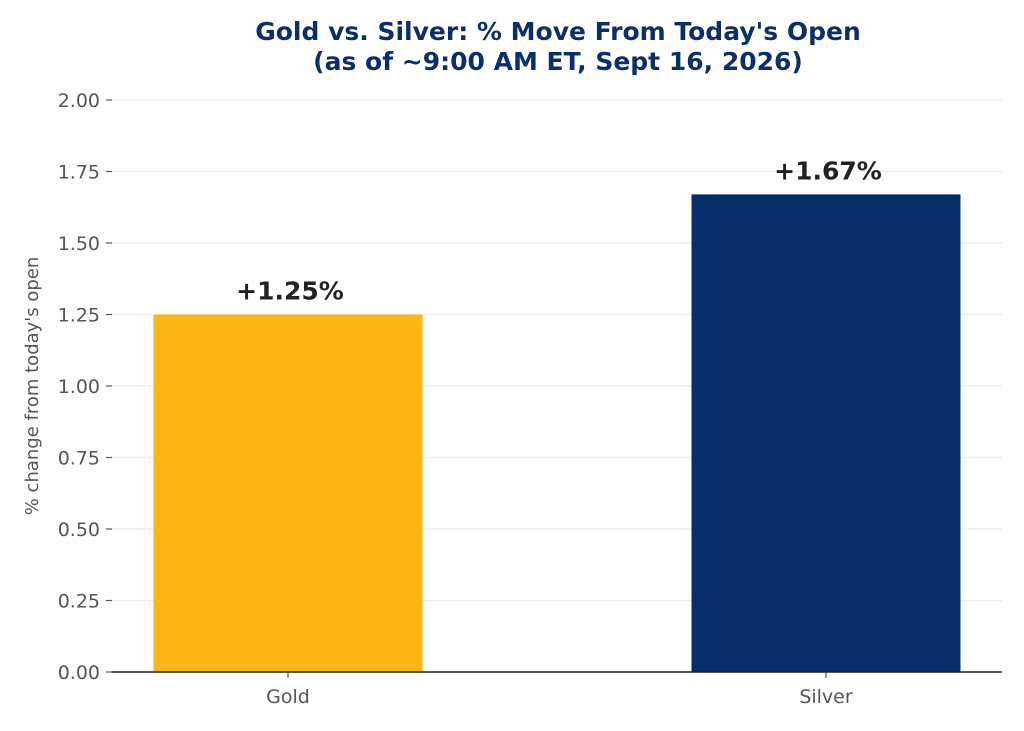  What do you see at coordinates (79, 602) in the screenshot?
I see `y-tick-label: 0.25` at bounding box center [79, 602].